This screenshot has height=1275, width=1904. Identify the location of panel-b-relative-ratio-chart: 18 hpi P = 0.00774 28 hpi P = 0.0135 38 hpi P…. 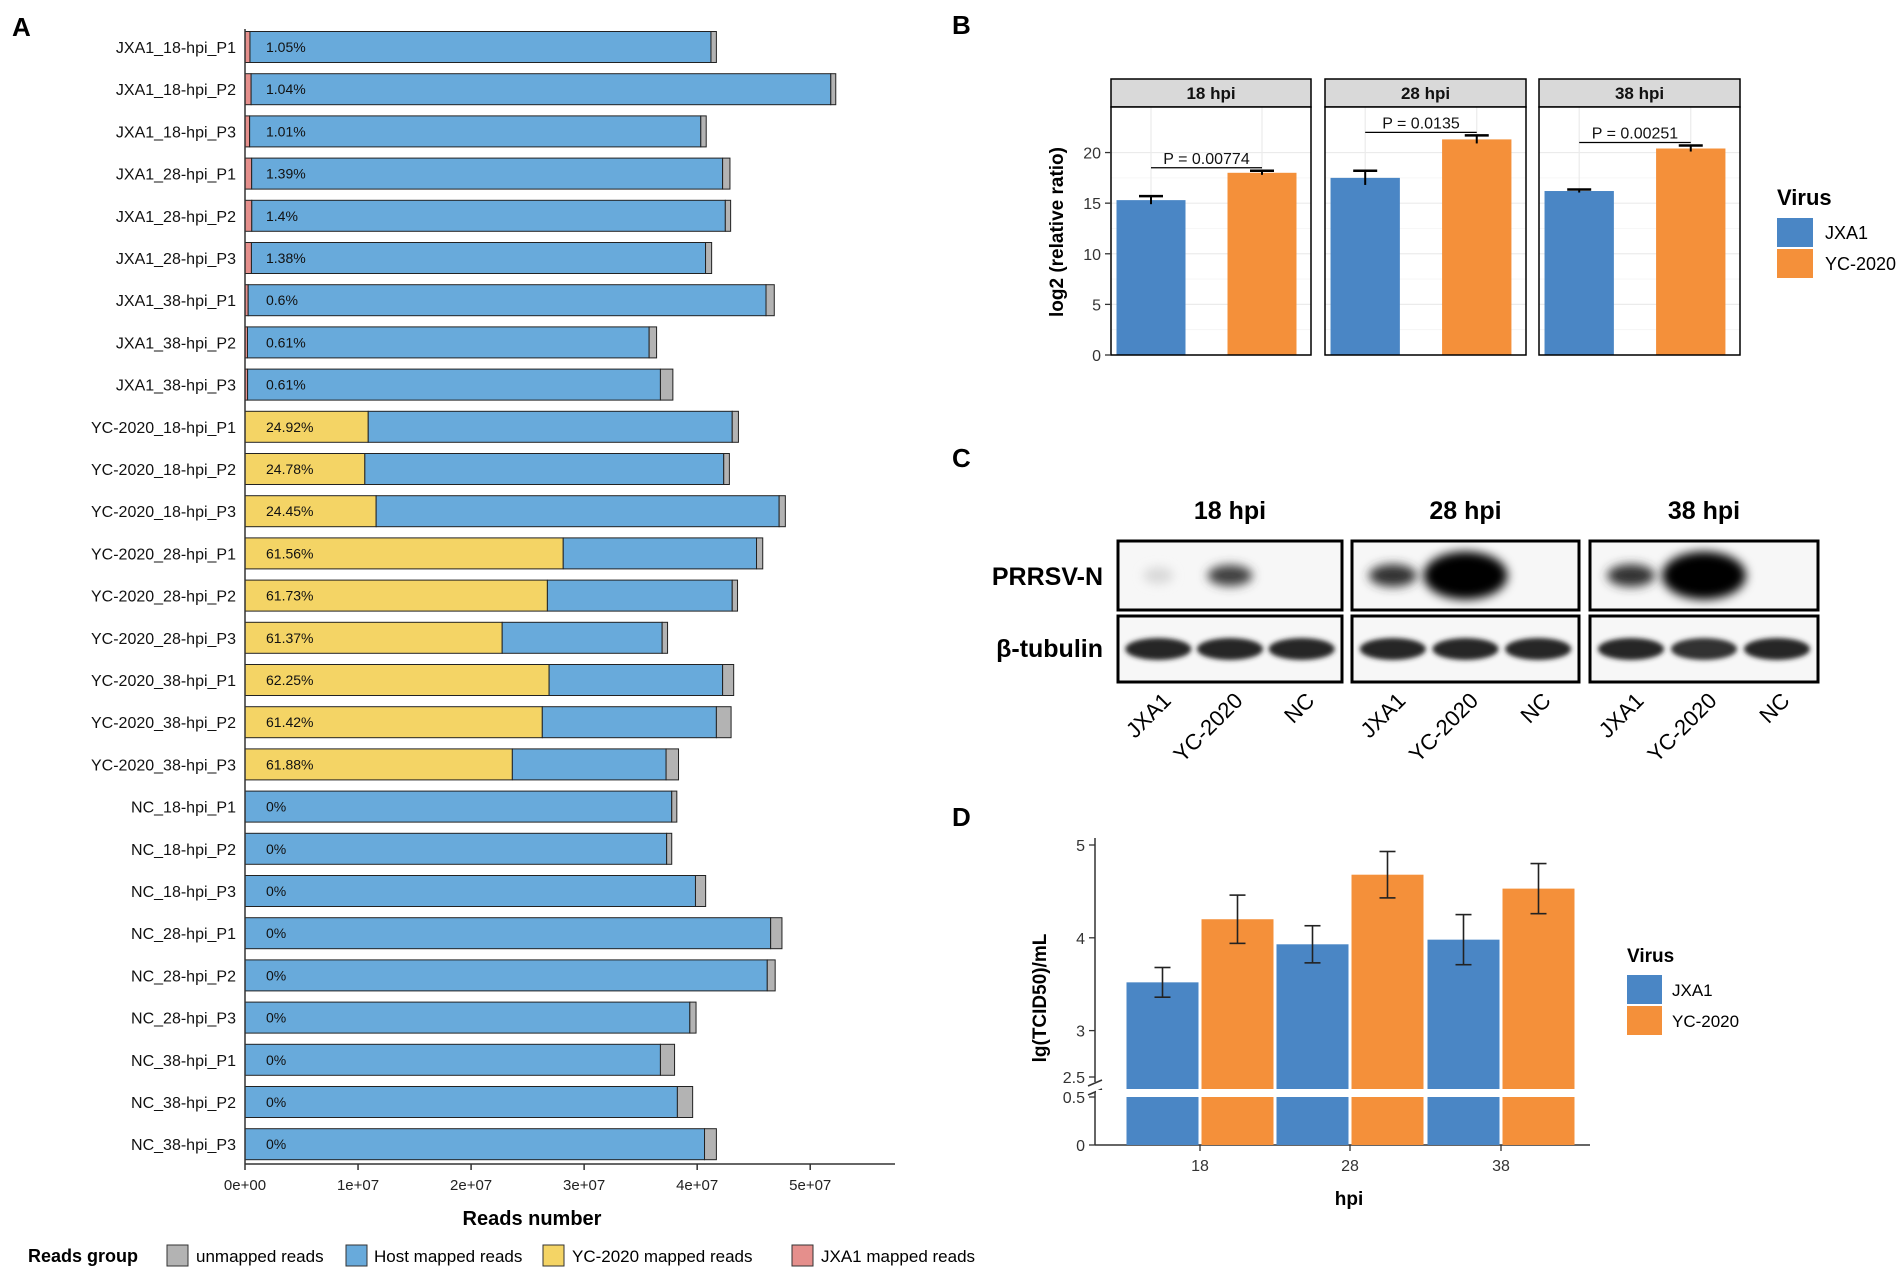
(1471, 221).